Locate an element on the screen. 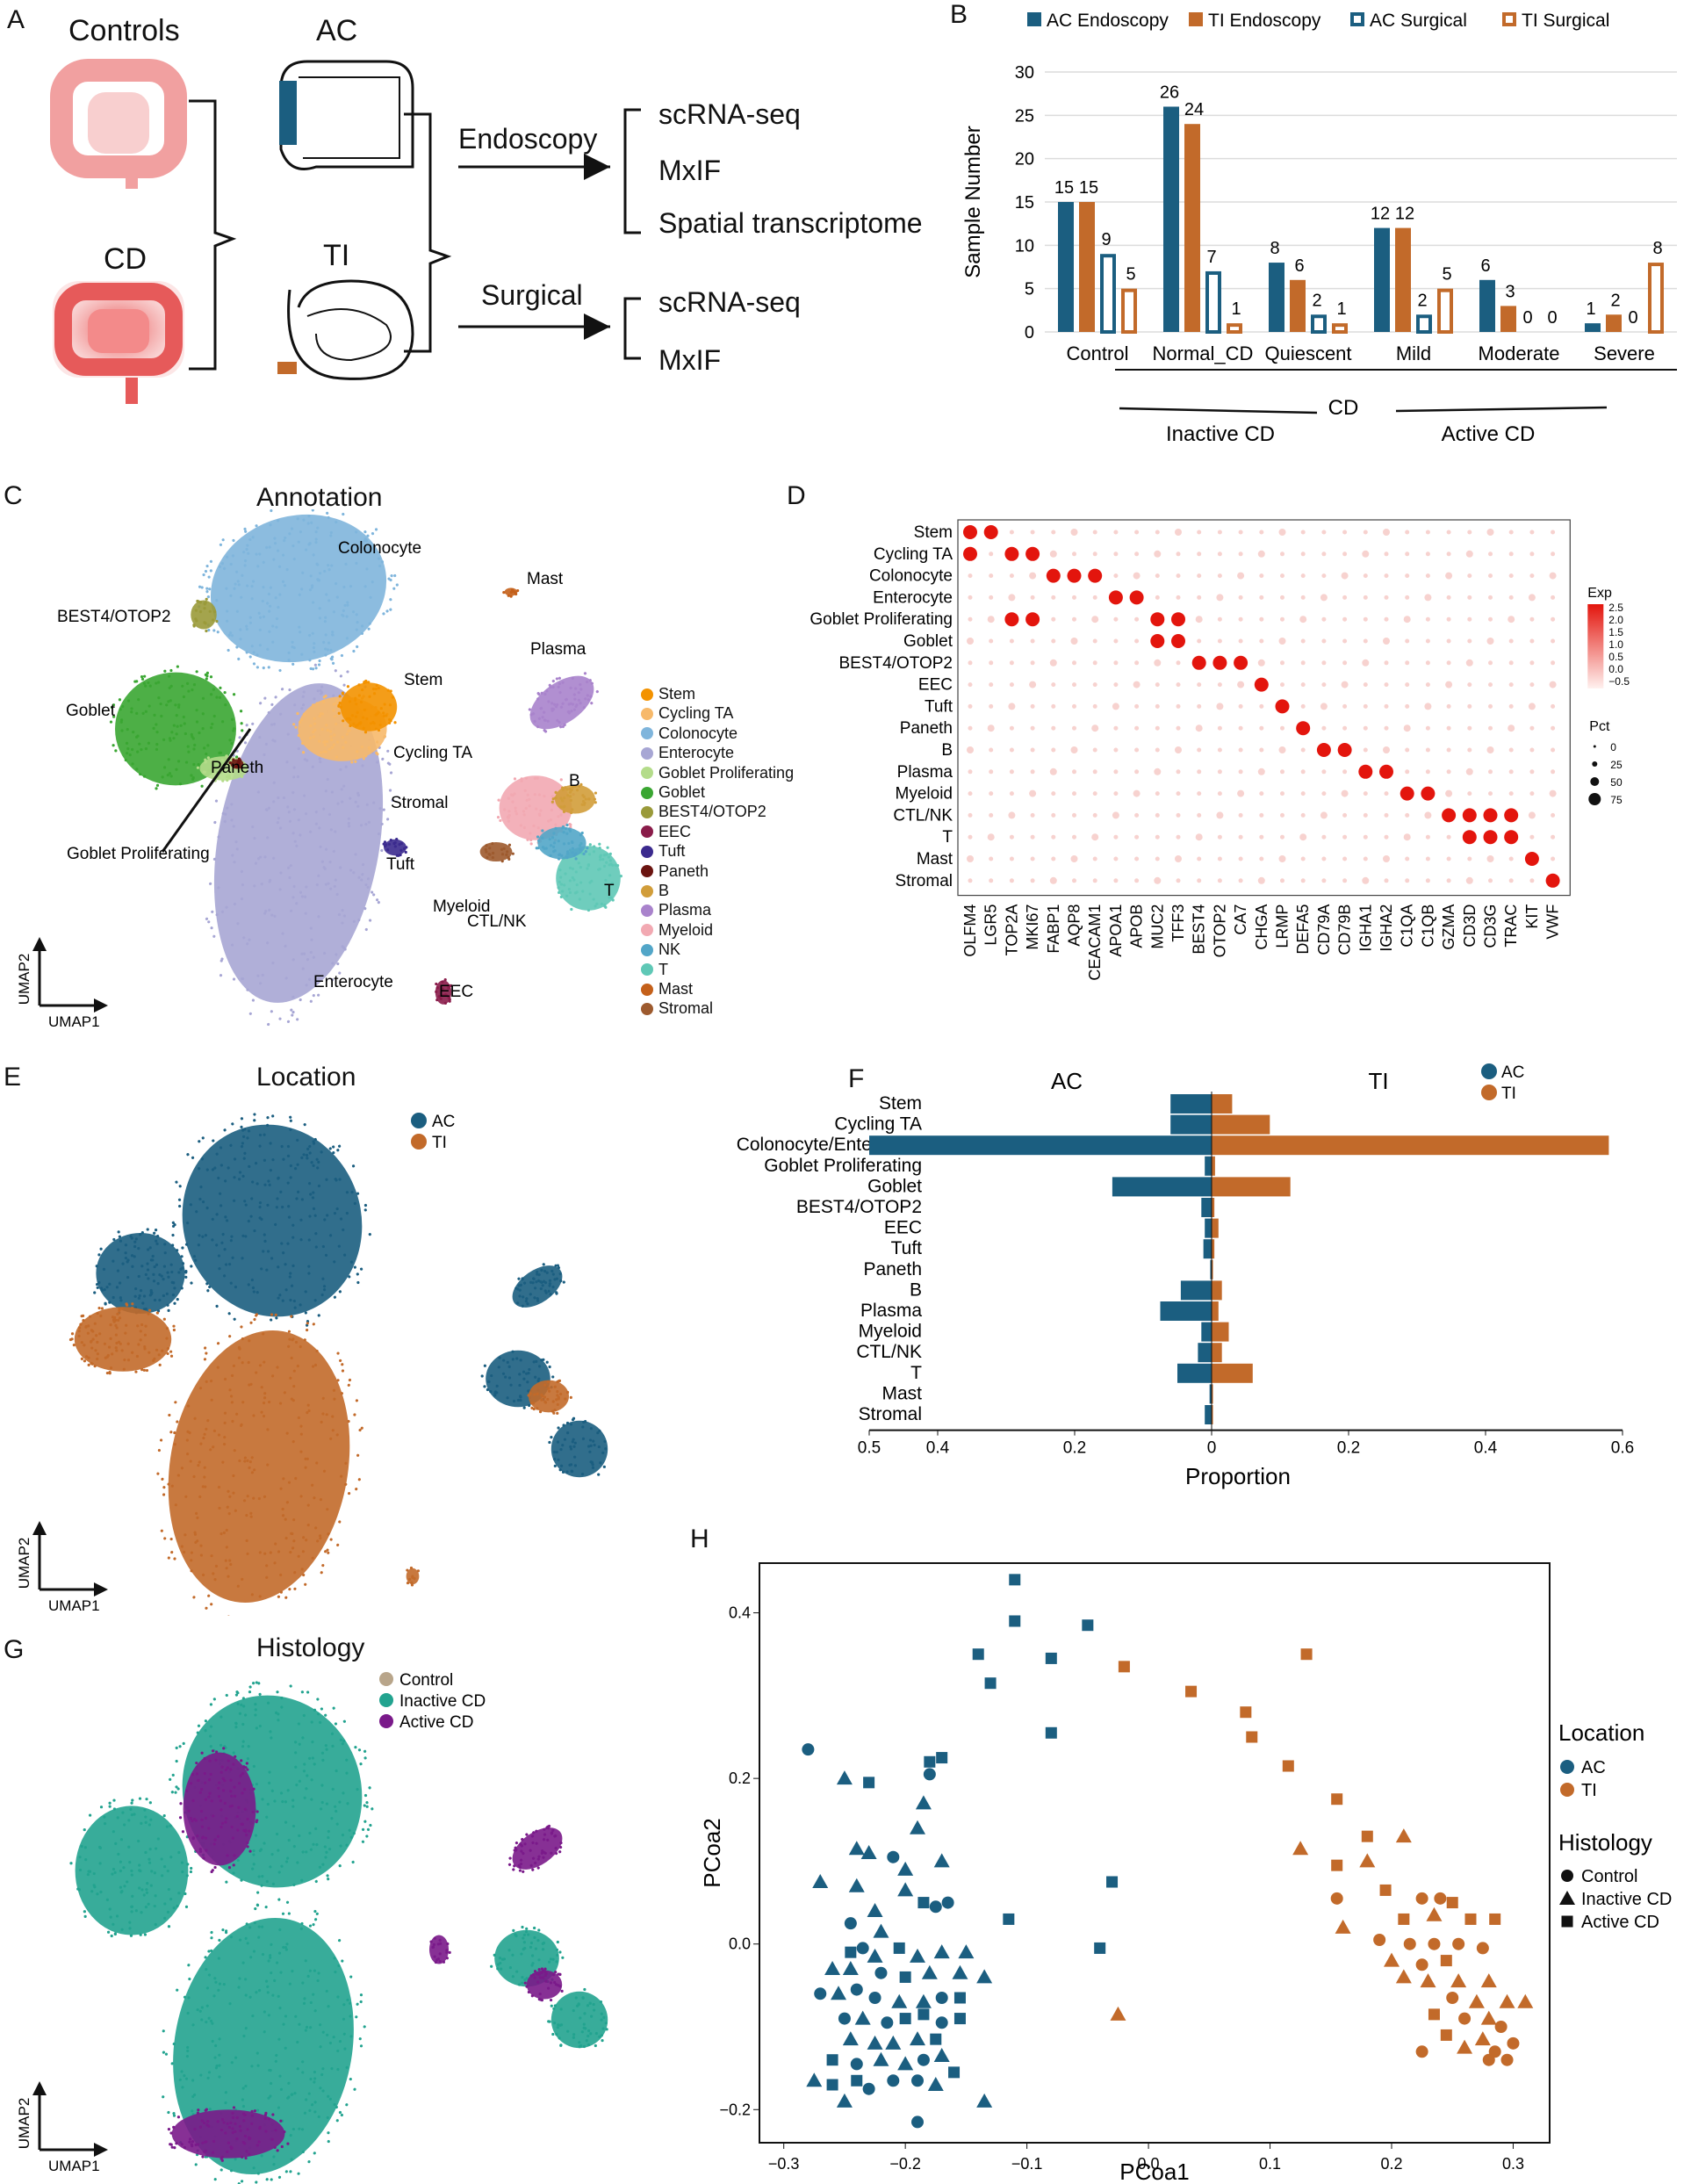 Image resolution: width=1691 pixels, height=2184 pixels. exp-tick: −0.5 is located at coordinates (1619, 681).